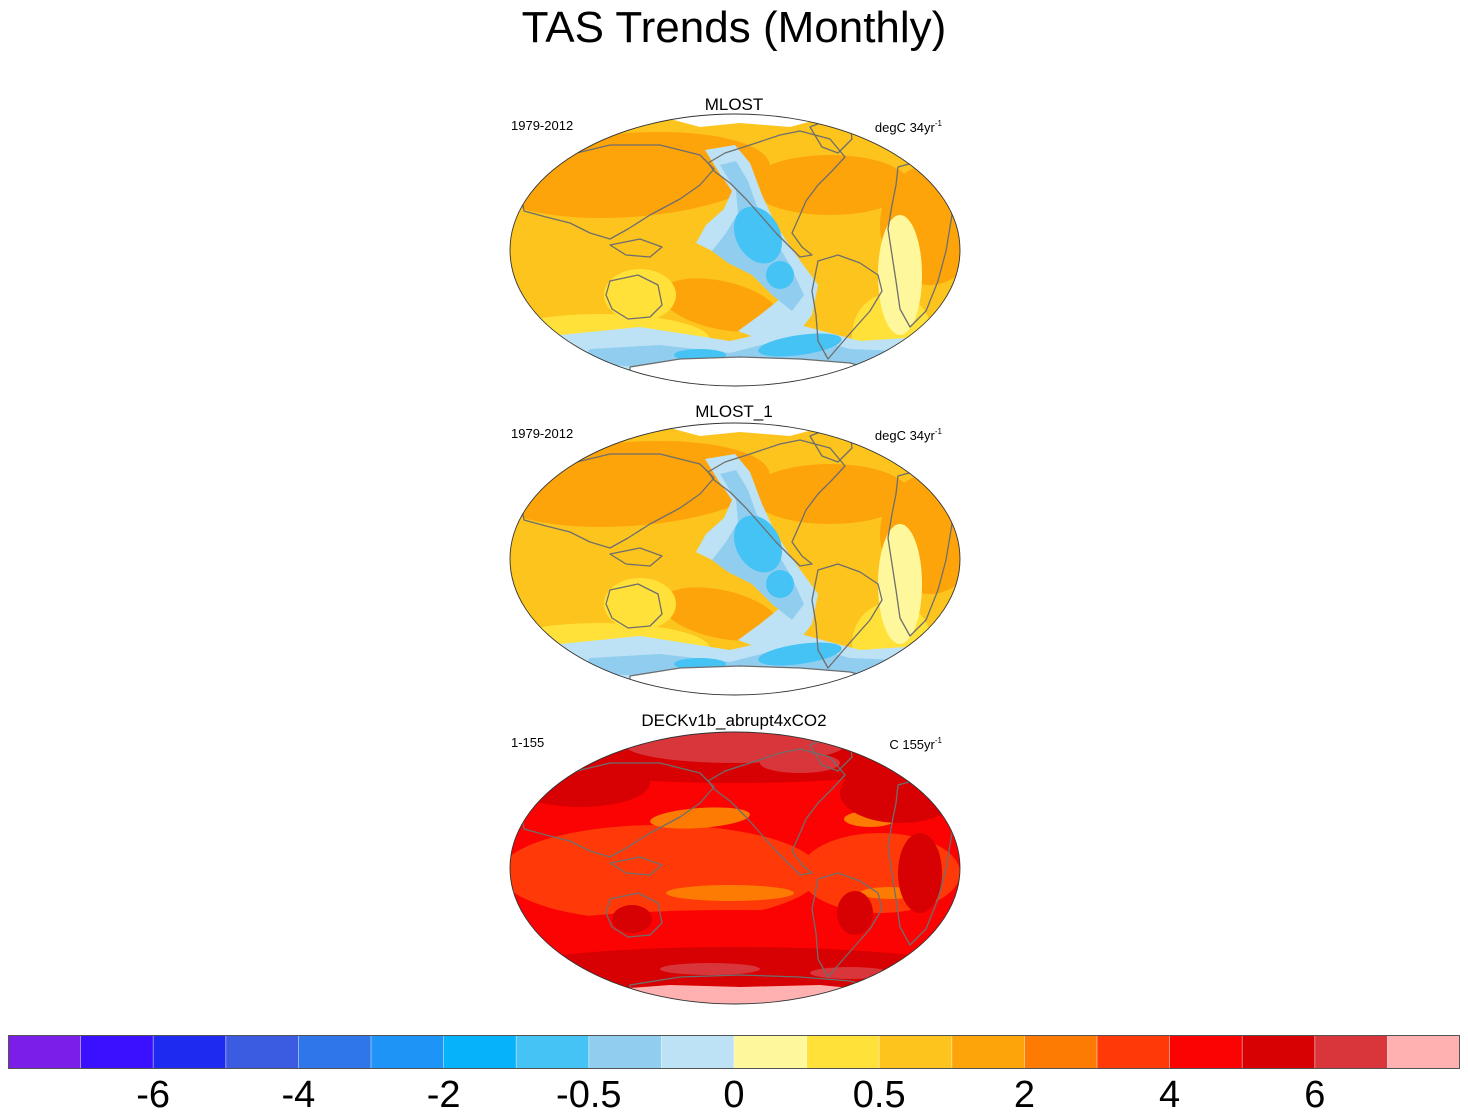 The image size is (1468, 1116). Describe the element at coordinates (153, 1095) in the screenshot. I see `colorbar-tick-label: -6` at that location.